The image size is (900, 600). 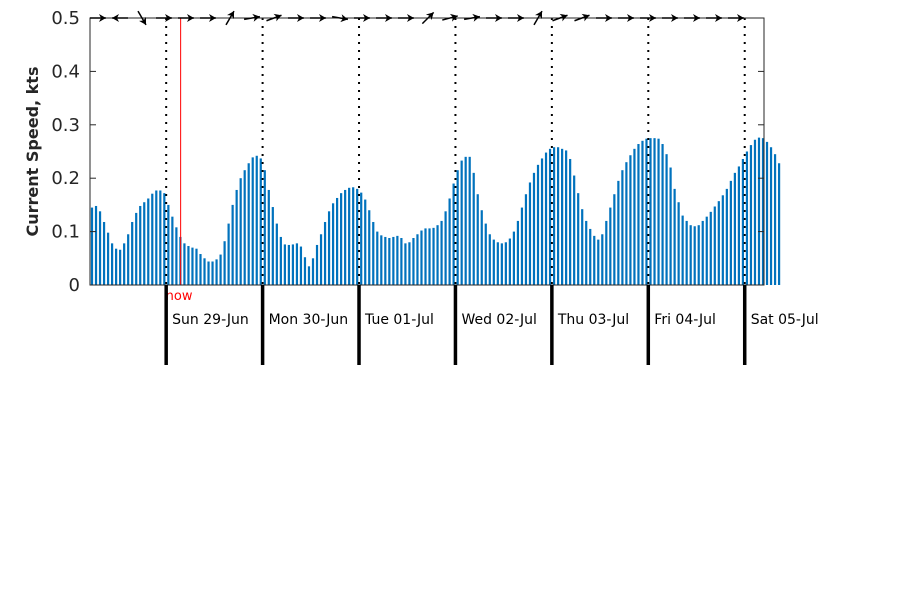 I want to click on y-tick-label: 0, so click(x=74, y=285).